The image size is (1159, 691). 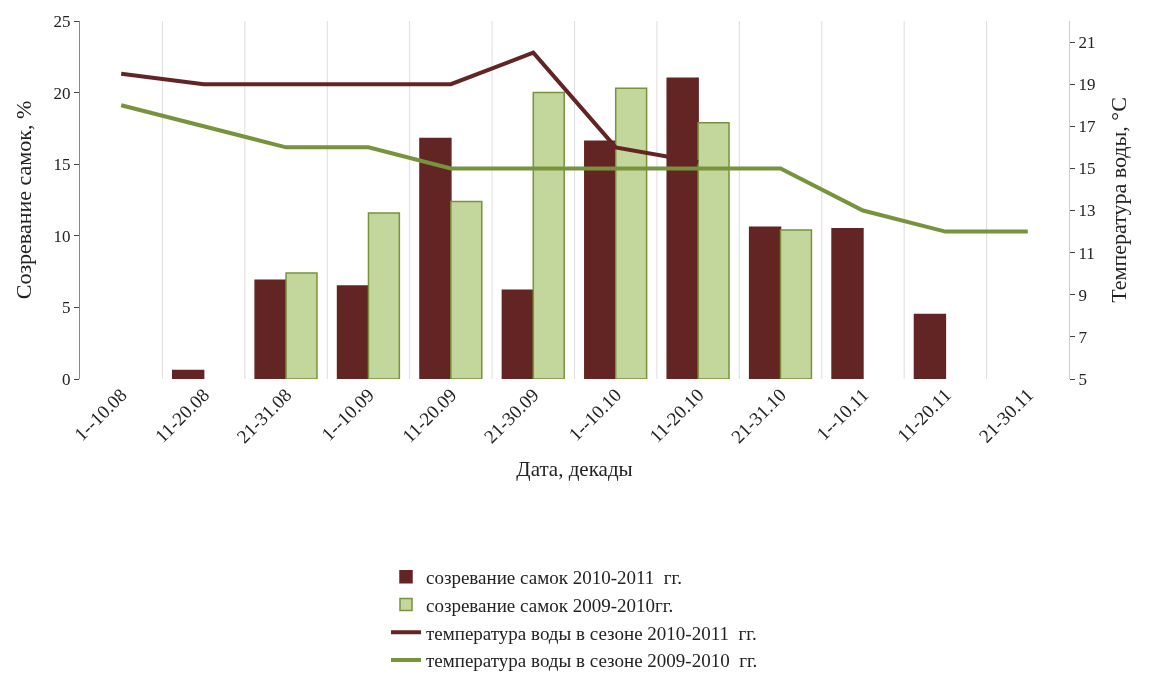 What do you see at coordinates (554, 578) in the screenshot?
I see `legend-label: созревание самок 2010-2011 гг.` at bounding box center [554, 578].